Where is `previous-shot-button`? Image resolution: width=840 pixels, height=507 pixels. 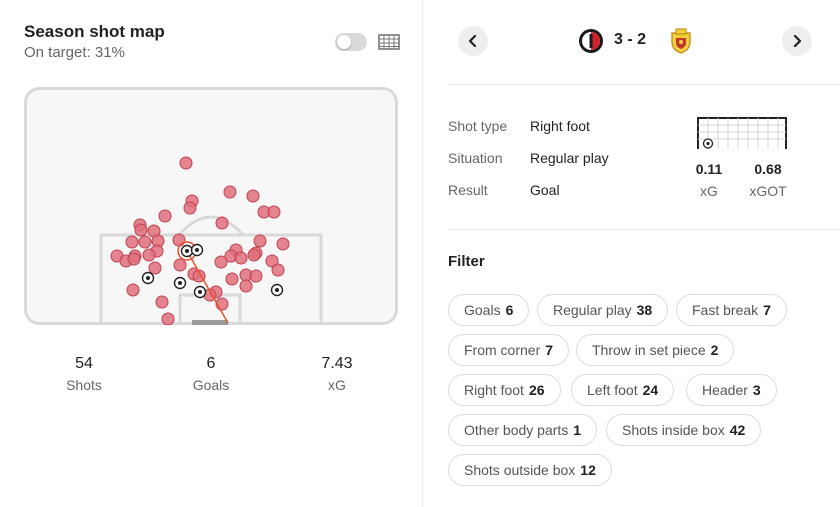 previous-shot-button is located at coordinates (473, 41).